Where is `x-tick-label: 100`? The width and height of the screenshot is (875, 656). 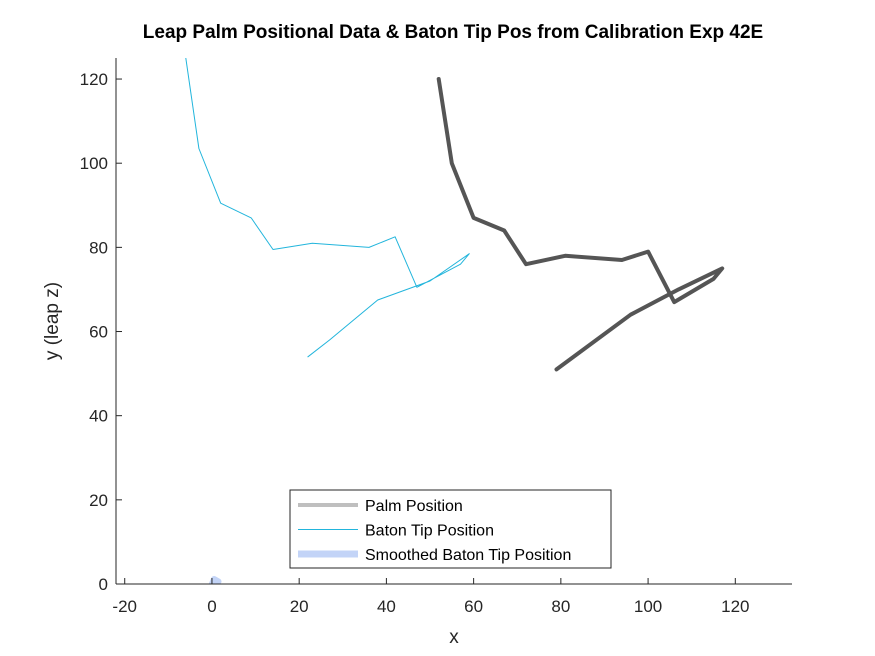 x-tick-label: 100 is located at coordinates (648, 606).